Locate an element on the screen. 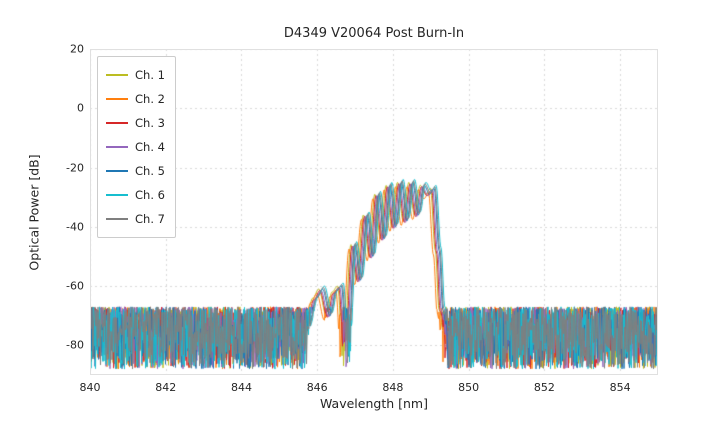 The image size is (720, 432). x-tick-label: 844 is located at coordinates (241, 387).